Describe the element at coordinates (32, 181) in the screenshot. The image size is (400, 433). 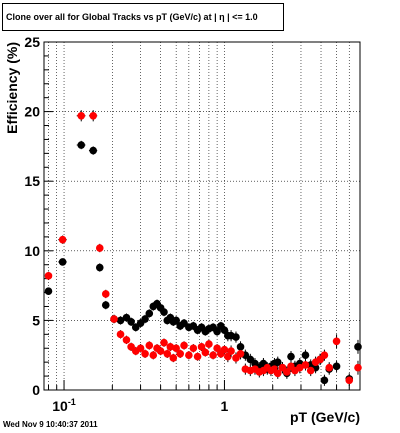
I see `y-tick-label: 15` at that location.